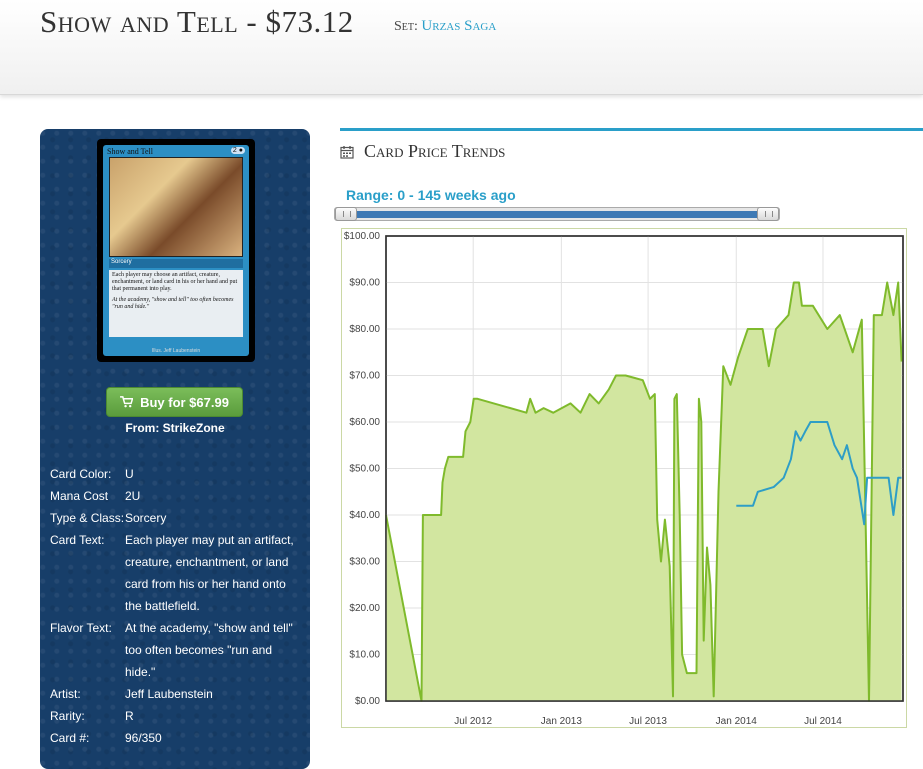 This screenshot has height=769, width=923. What do you see at coordinates (143, 738) in the screenshot?
I see `attr-value: 96/350` at bounding box center [143, 738].